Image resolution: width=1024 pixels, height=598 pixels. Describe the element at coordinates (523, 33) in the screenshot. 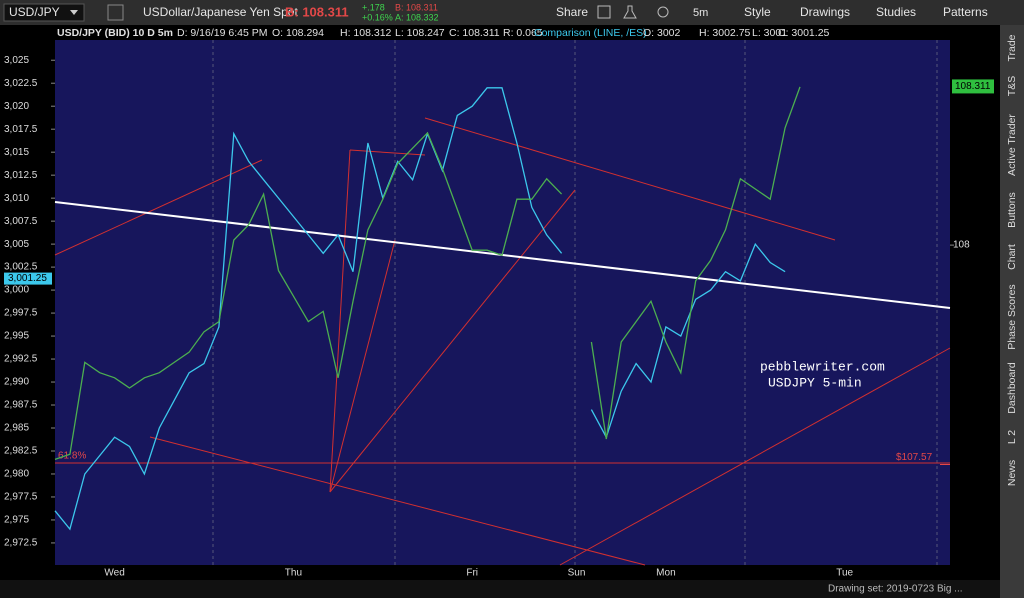

I see `info-range: R: 0.065` at that location.